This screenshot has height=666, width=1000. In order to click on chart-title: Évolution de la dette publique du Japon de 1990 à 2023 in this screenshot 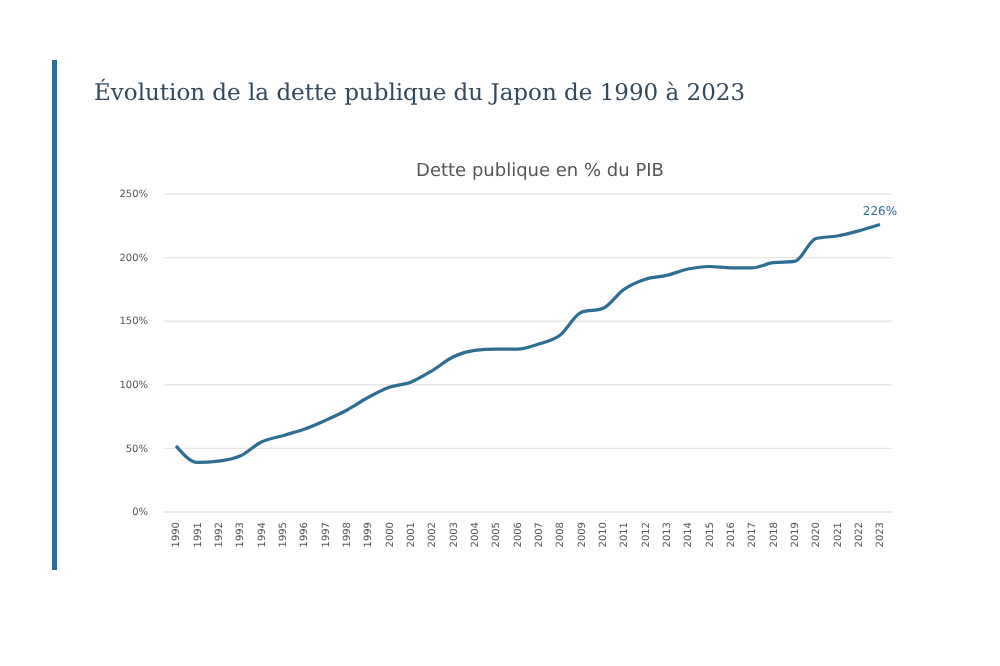, I will do `click(420, 92)`.